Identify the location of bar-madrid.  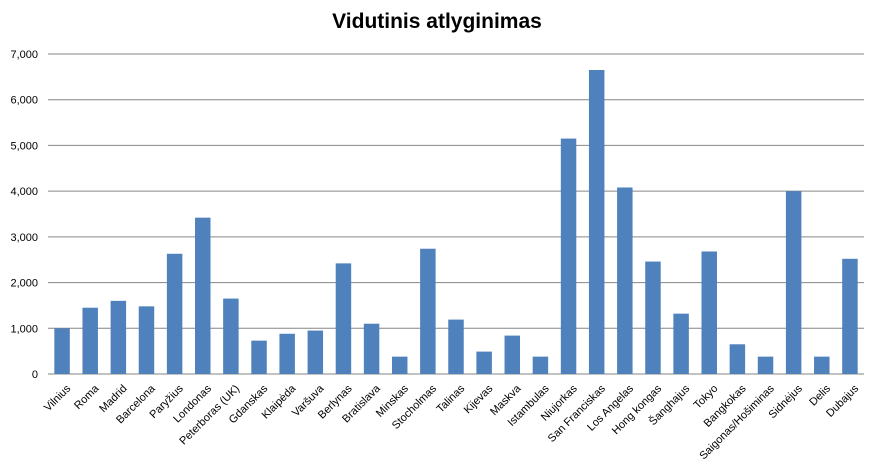
(118, 337).